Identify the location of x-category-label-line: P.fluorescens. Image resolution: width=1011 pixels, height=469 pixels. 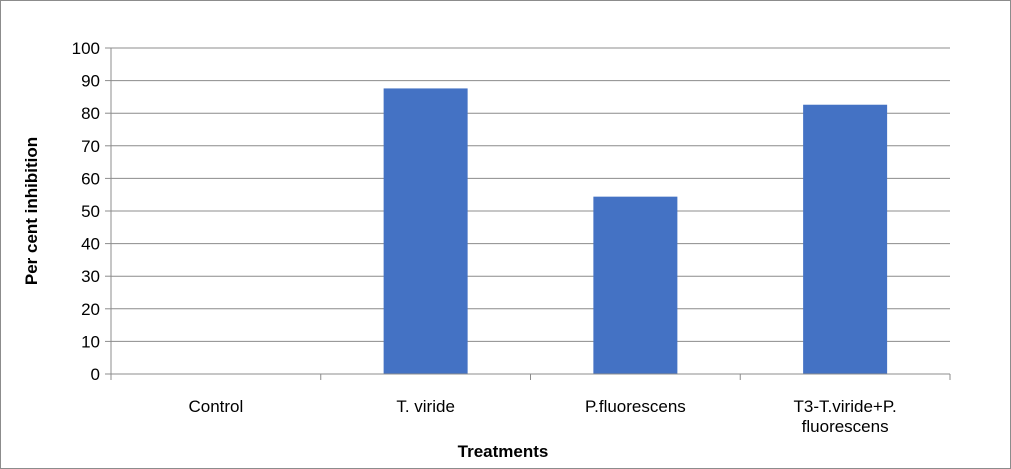
(635, 406).